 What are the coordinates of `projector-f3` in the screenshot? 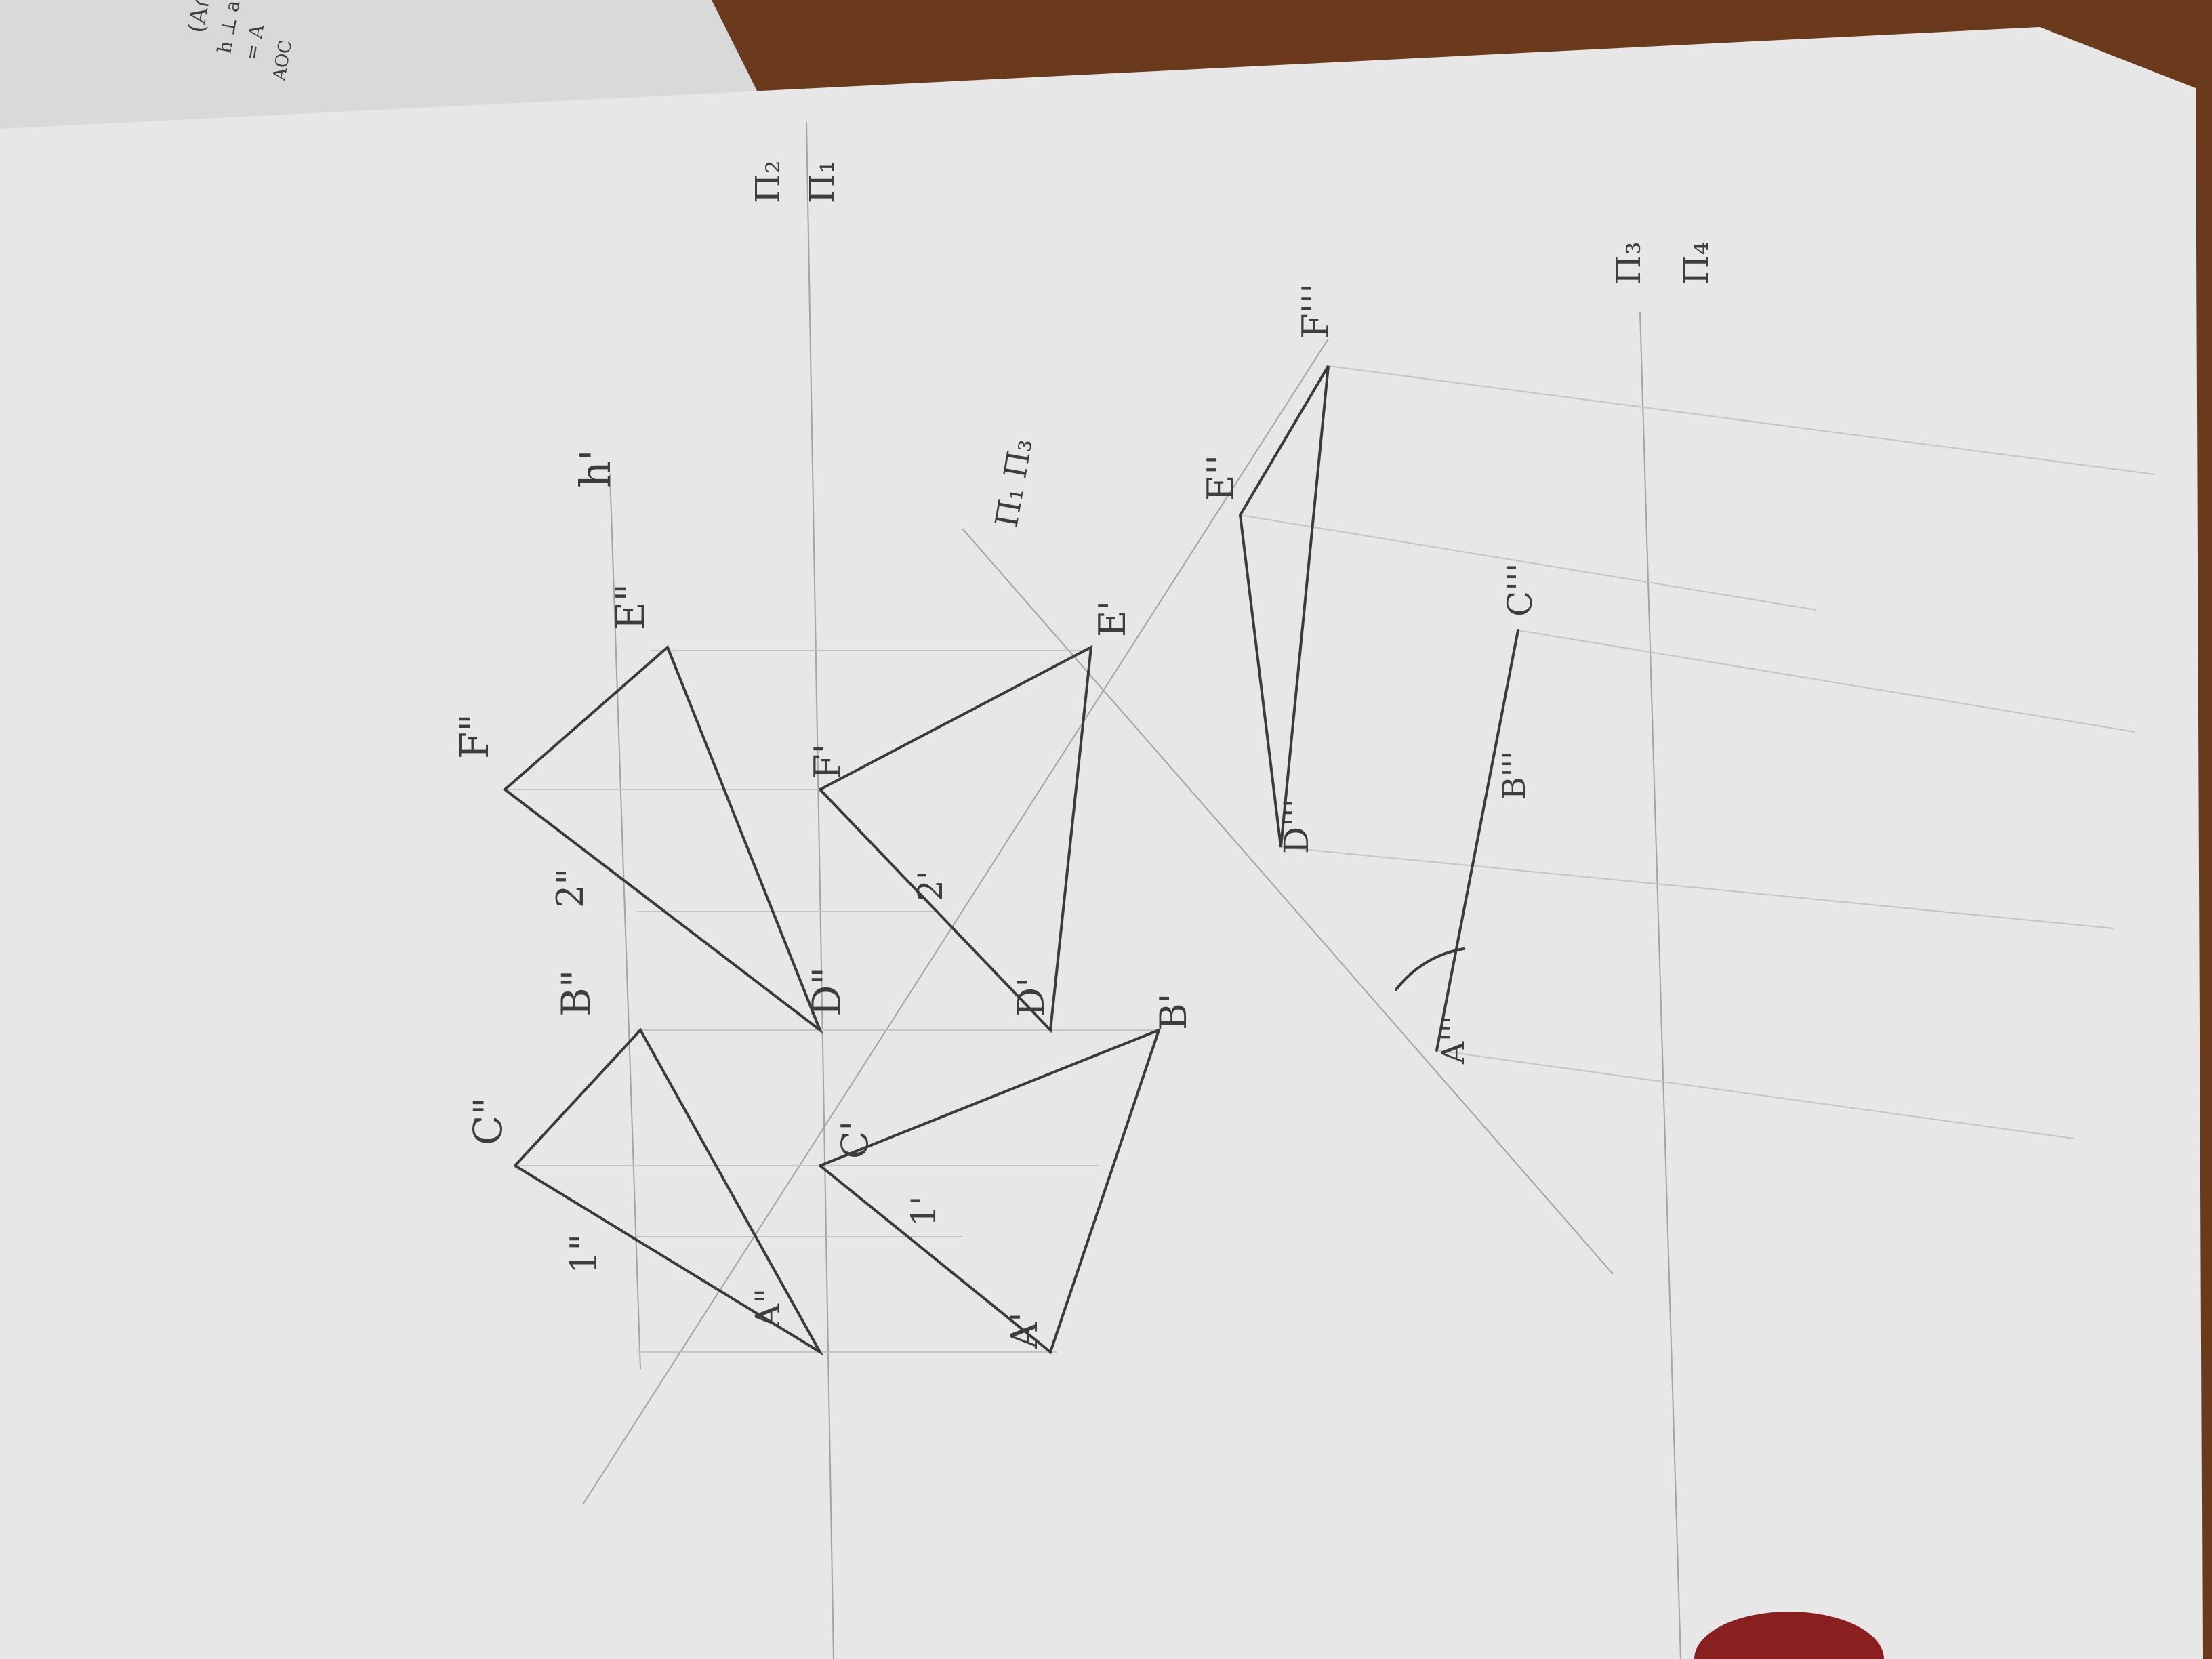 It's located at (1742, 420).